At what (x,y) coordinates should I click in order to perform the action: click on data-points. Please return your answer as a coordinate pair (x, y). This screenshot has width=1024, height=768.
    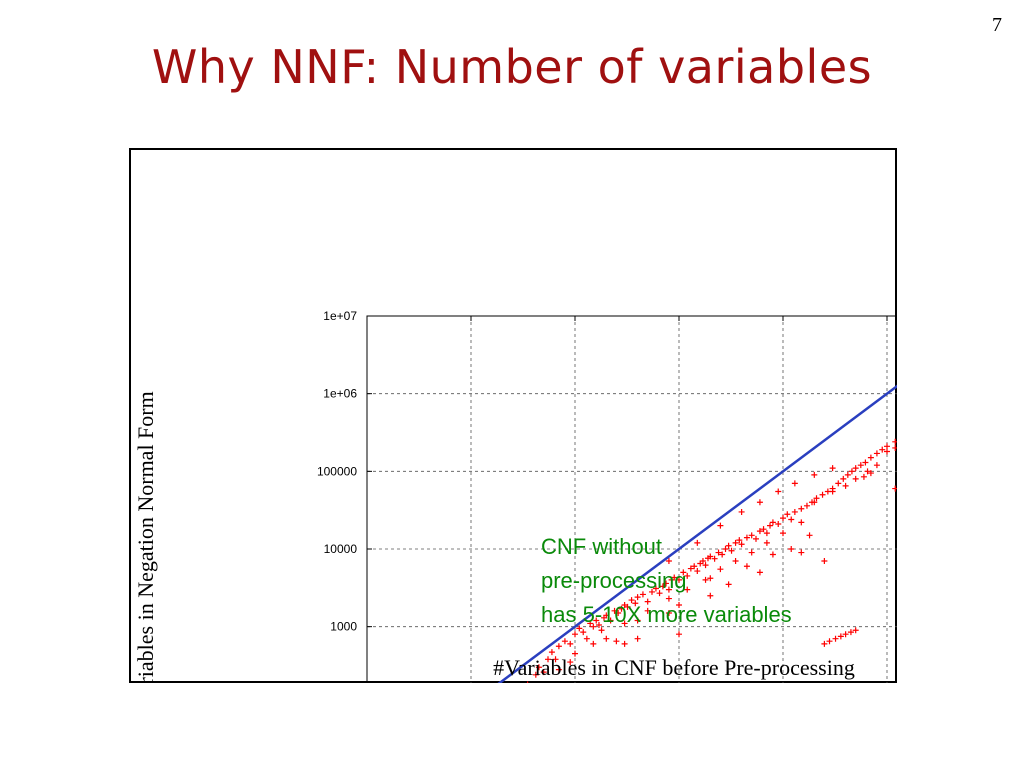
    Looking at the image, I should click on (711, 560).